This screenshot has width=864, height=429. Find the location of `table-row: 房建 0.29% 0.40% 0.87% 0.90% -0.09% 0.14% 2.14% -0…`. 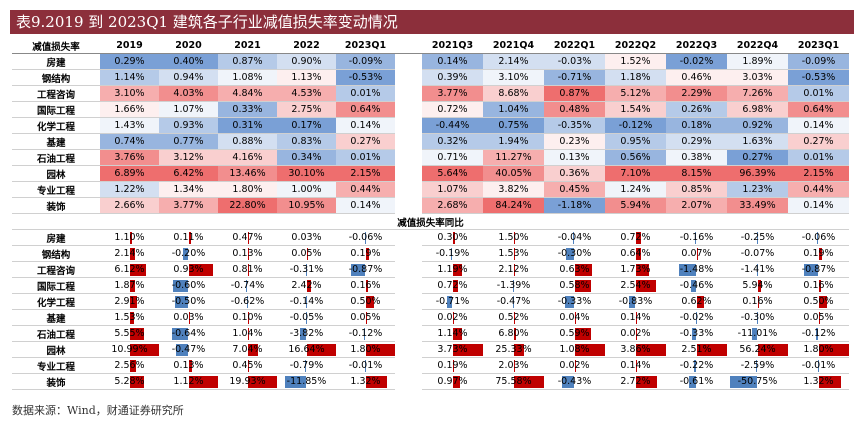

table-row: 房建 0.29% 0.40% 0.87% 0.90% -0.09% 0.14% 2.14% -0… is located at coordinates (430, 61).